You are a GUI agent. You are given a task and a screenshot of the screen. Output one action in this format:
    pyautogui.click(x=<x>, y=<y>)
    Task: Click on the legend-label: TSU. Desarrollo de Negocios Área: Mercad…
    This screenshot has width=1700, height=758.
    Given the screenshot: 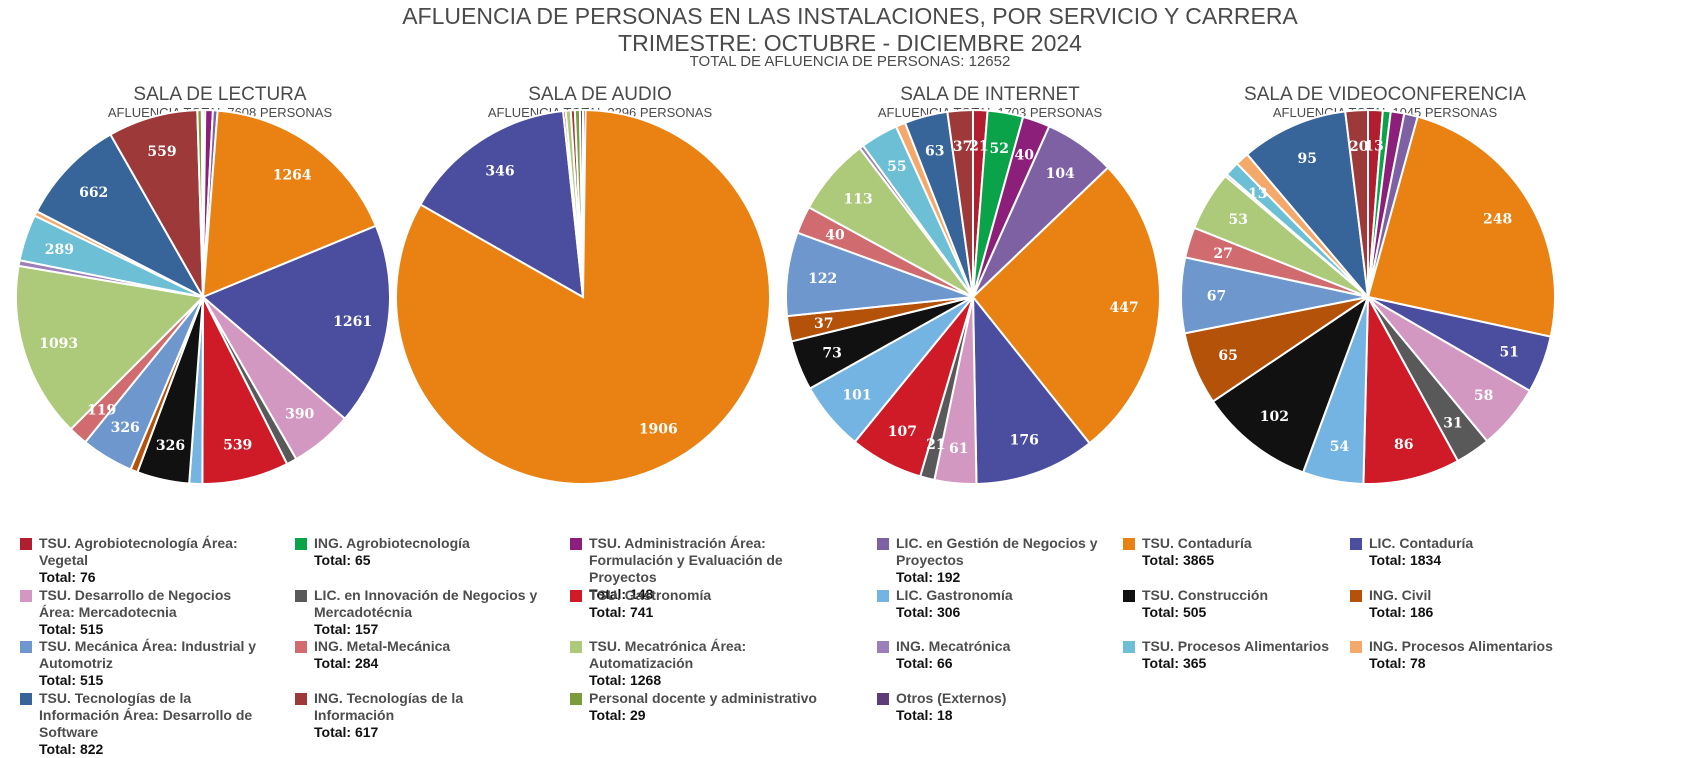 What is the action you would take?
    pyautogui.click(x=135, y=603)
    